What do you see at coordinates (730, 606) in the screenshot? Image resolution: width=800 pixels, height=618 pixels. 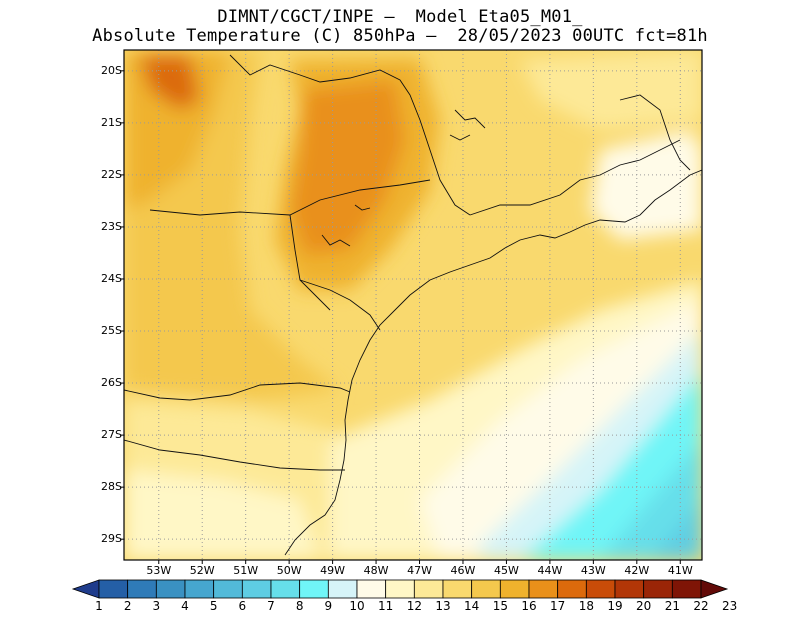 I see `colorbar-tick-label: 23` at bounding box center [730, 606].